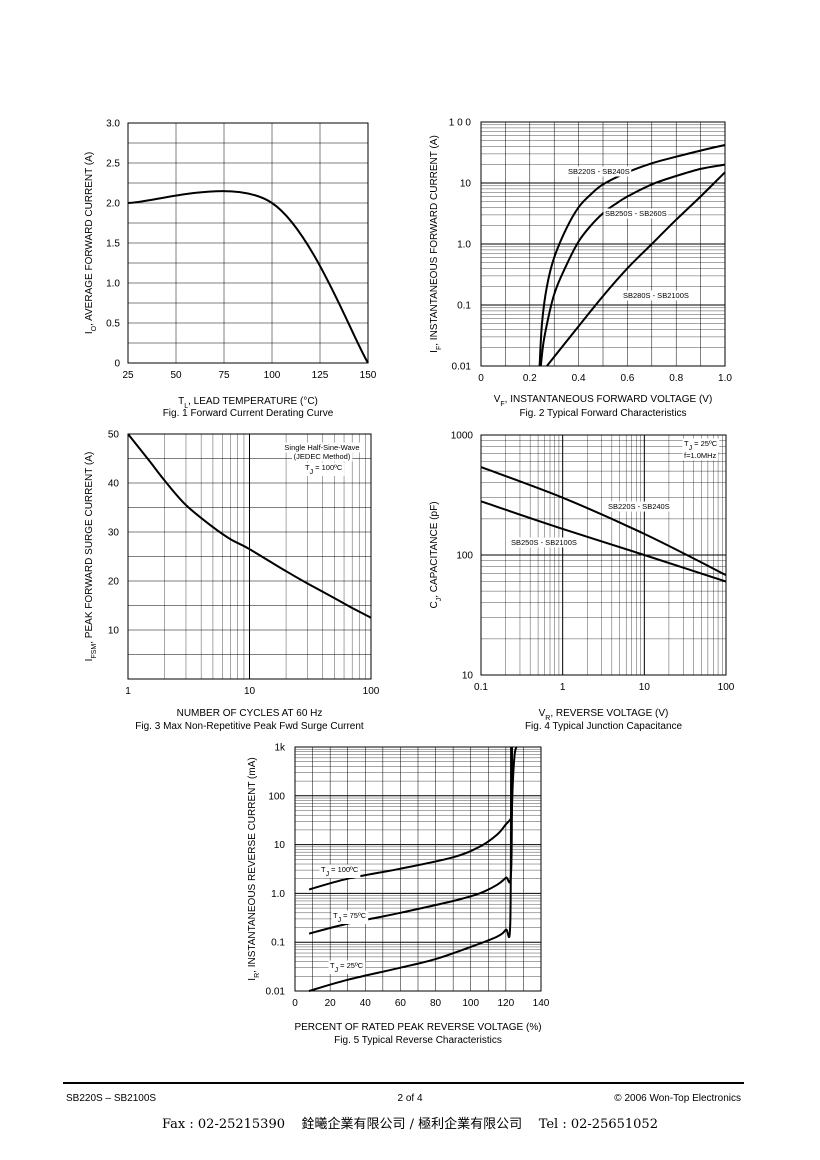 This screenshot has width=820, height=1160. Describe the element at coordinates (89, 660) in the screenshot. I see `y-axis-label-main: I` at that location.